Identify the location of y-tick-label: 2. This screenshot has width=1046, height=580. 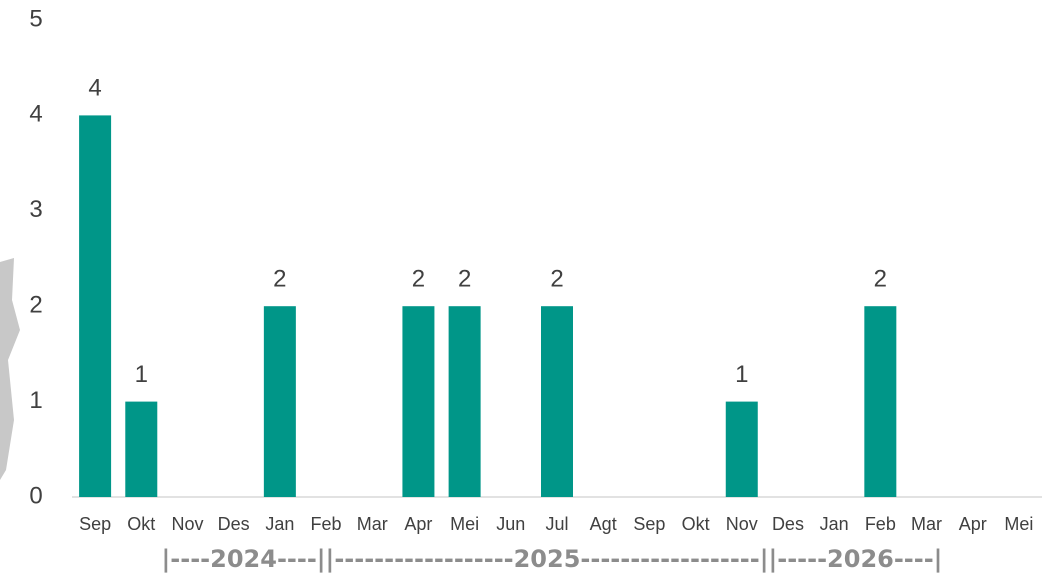
(35, 305).